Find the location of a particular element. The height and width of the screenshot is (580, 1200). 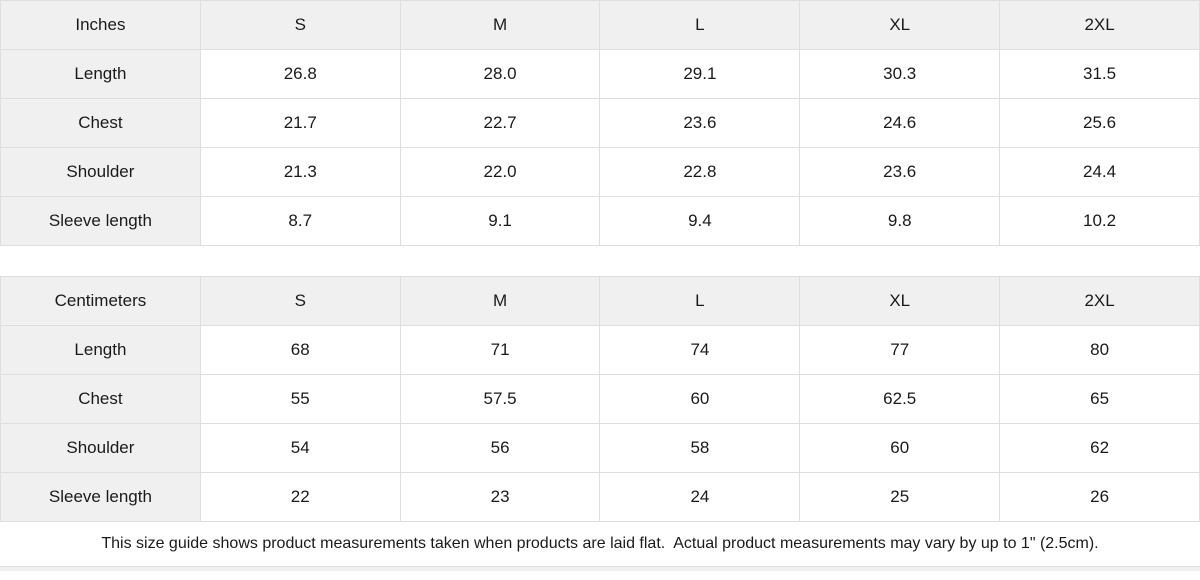

table-header-row: Centimeters S M L XL 2XL is located at coordinates (600, 301).